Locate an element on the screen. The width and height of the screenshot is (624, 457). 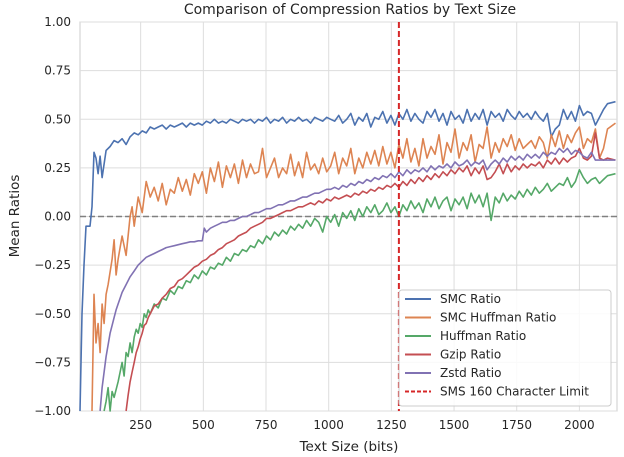
y-axis-title: Mean Ratios is located at coordinates (15, 216).